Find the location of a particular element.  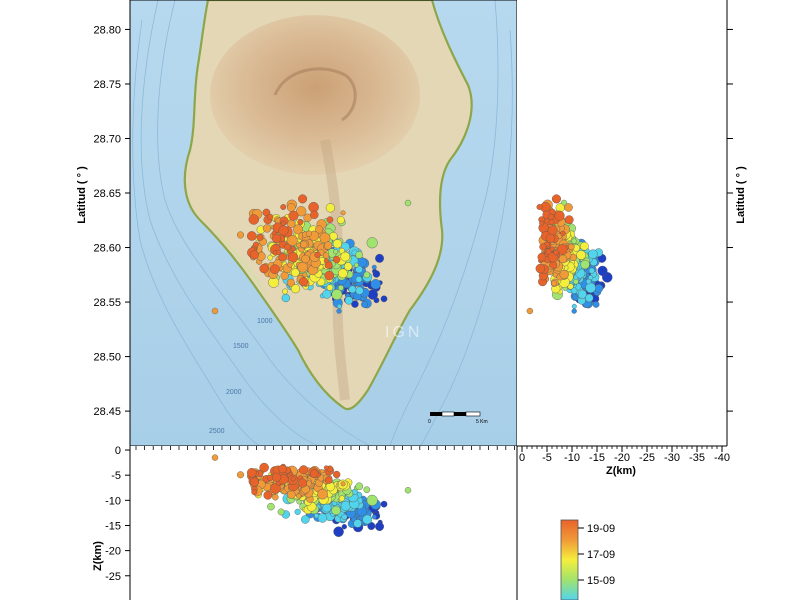

ign-watermark: IGN is located at coordinates (403, 332).